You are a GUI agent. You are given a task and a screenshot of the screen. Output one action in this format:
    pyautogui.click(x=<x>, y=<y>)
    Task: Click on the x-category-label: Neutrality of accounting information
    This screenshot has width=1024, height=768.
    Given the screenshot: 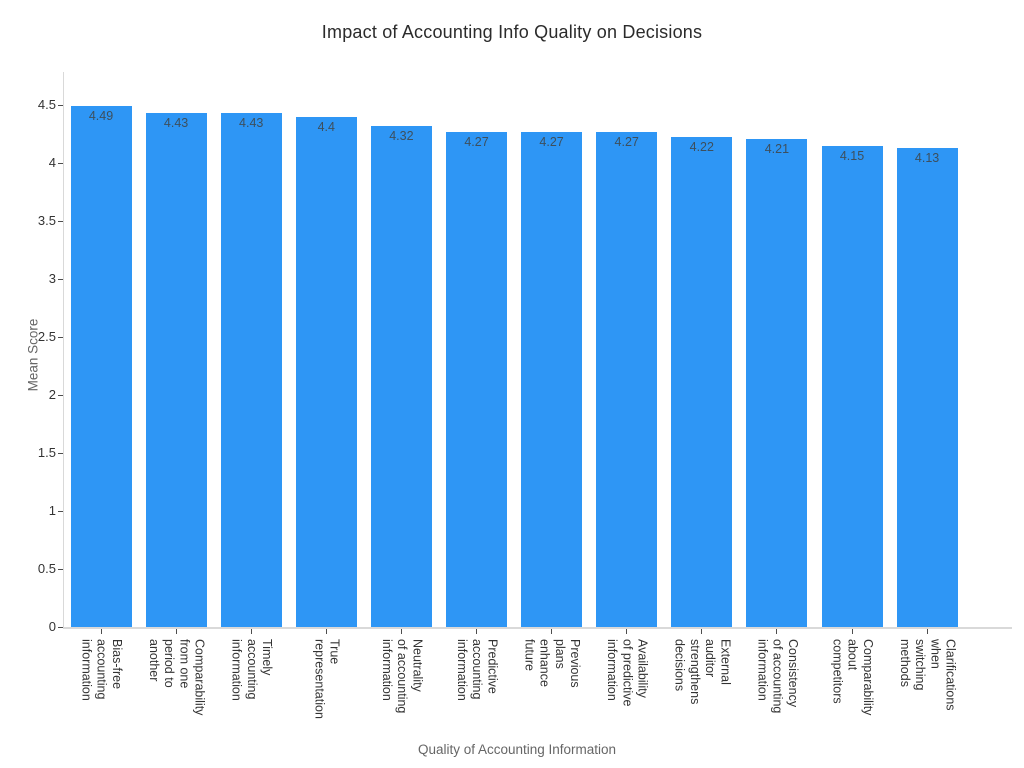 What is the action you would take?
    pyautogui.click(x=402, y=676)
    